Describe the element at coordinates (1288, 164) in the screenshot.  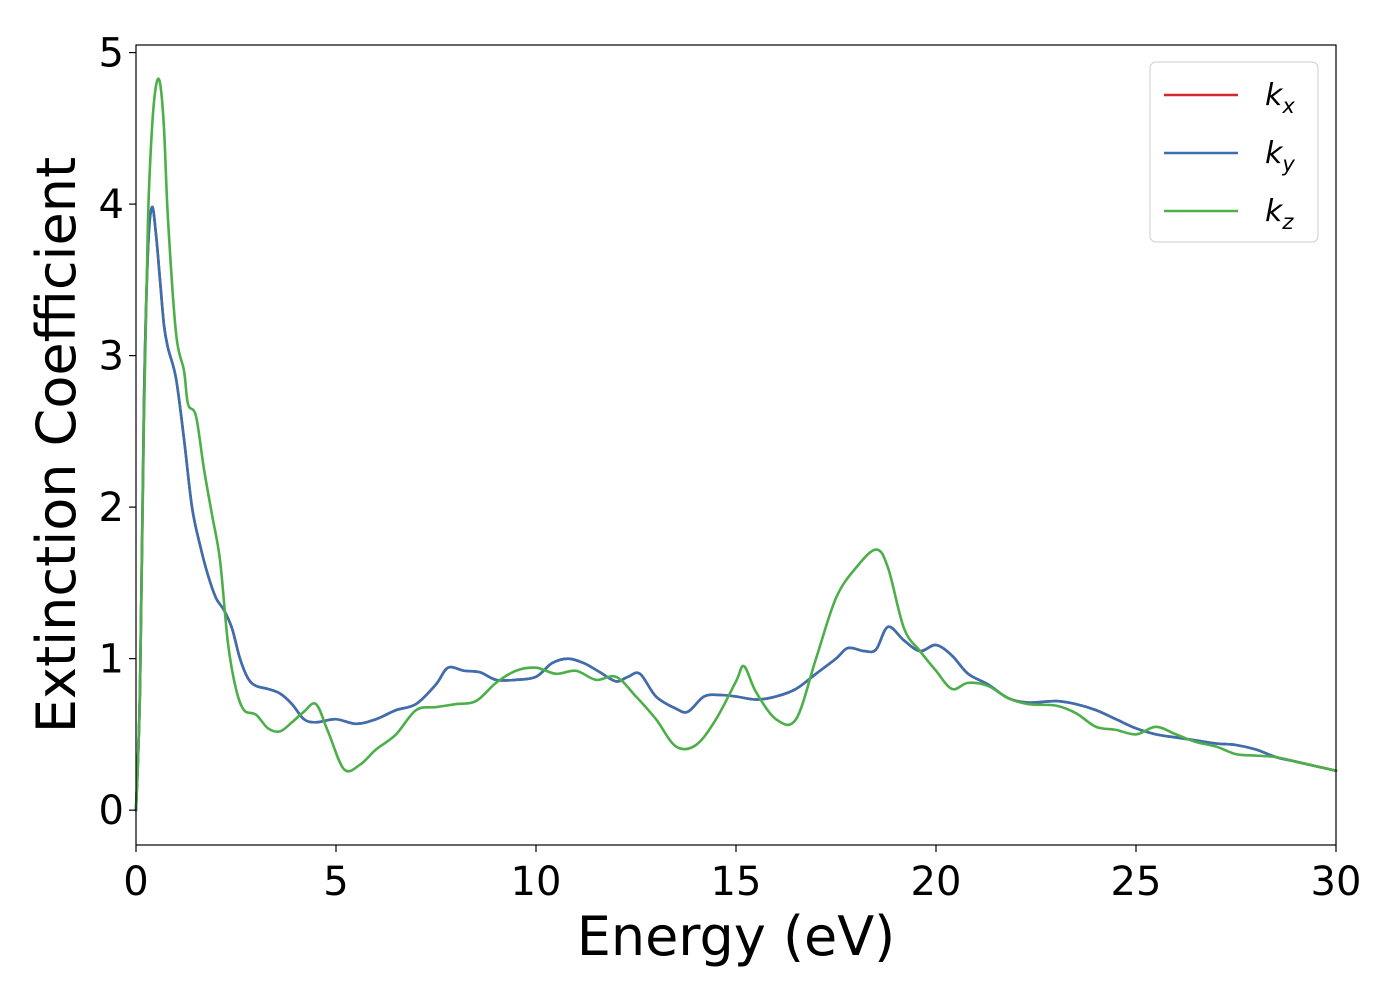
I see `legend-label-subscript: y` at that location.